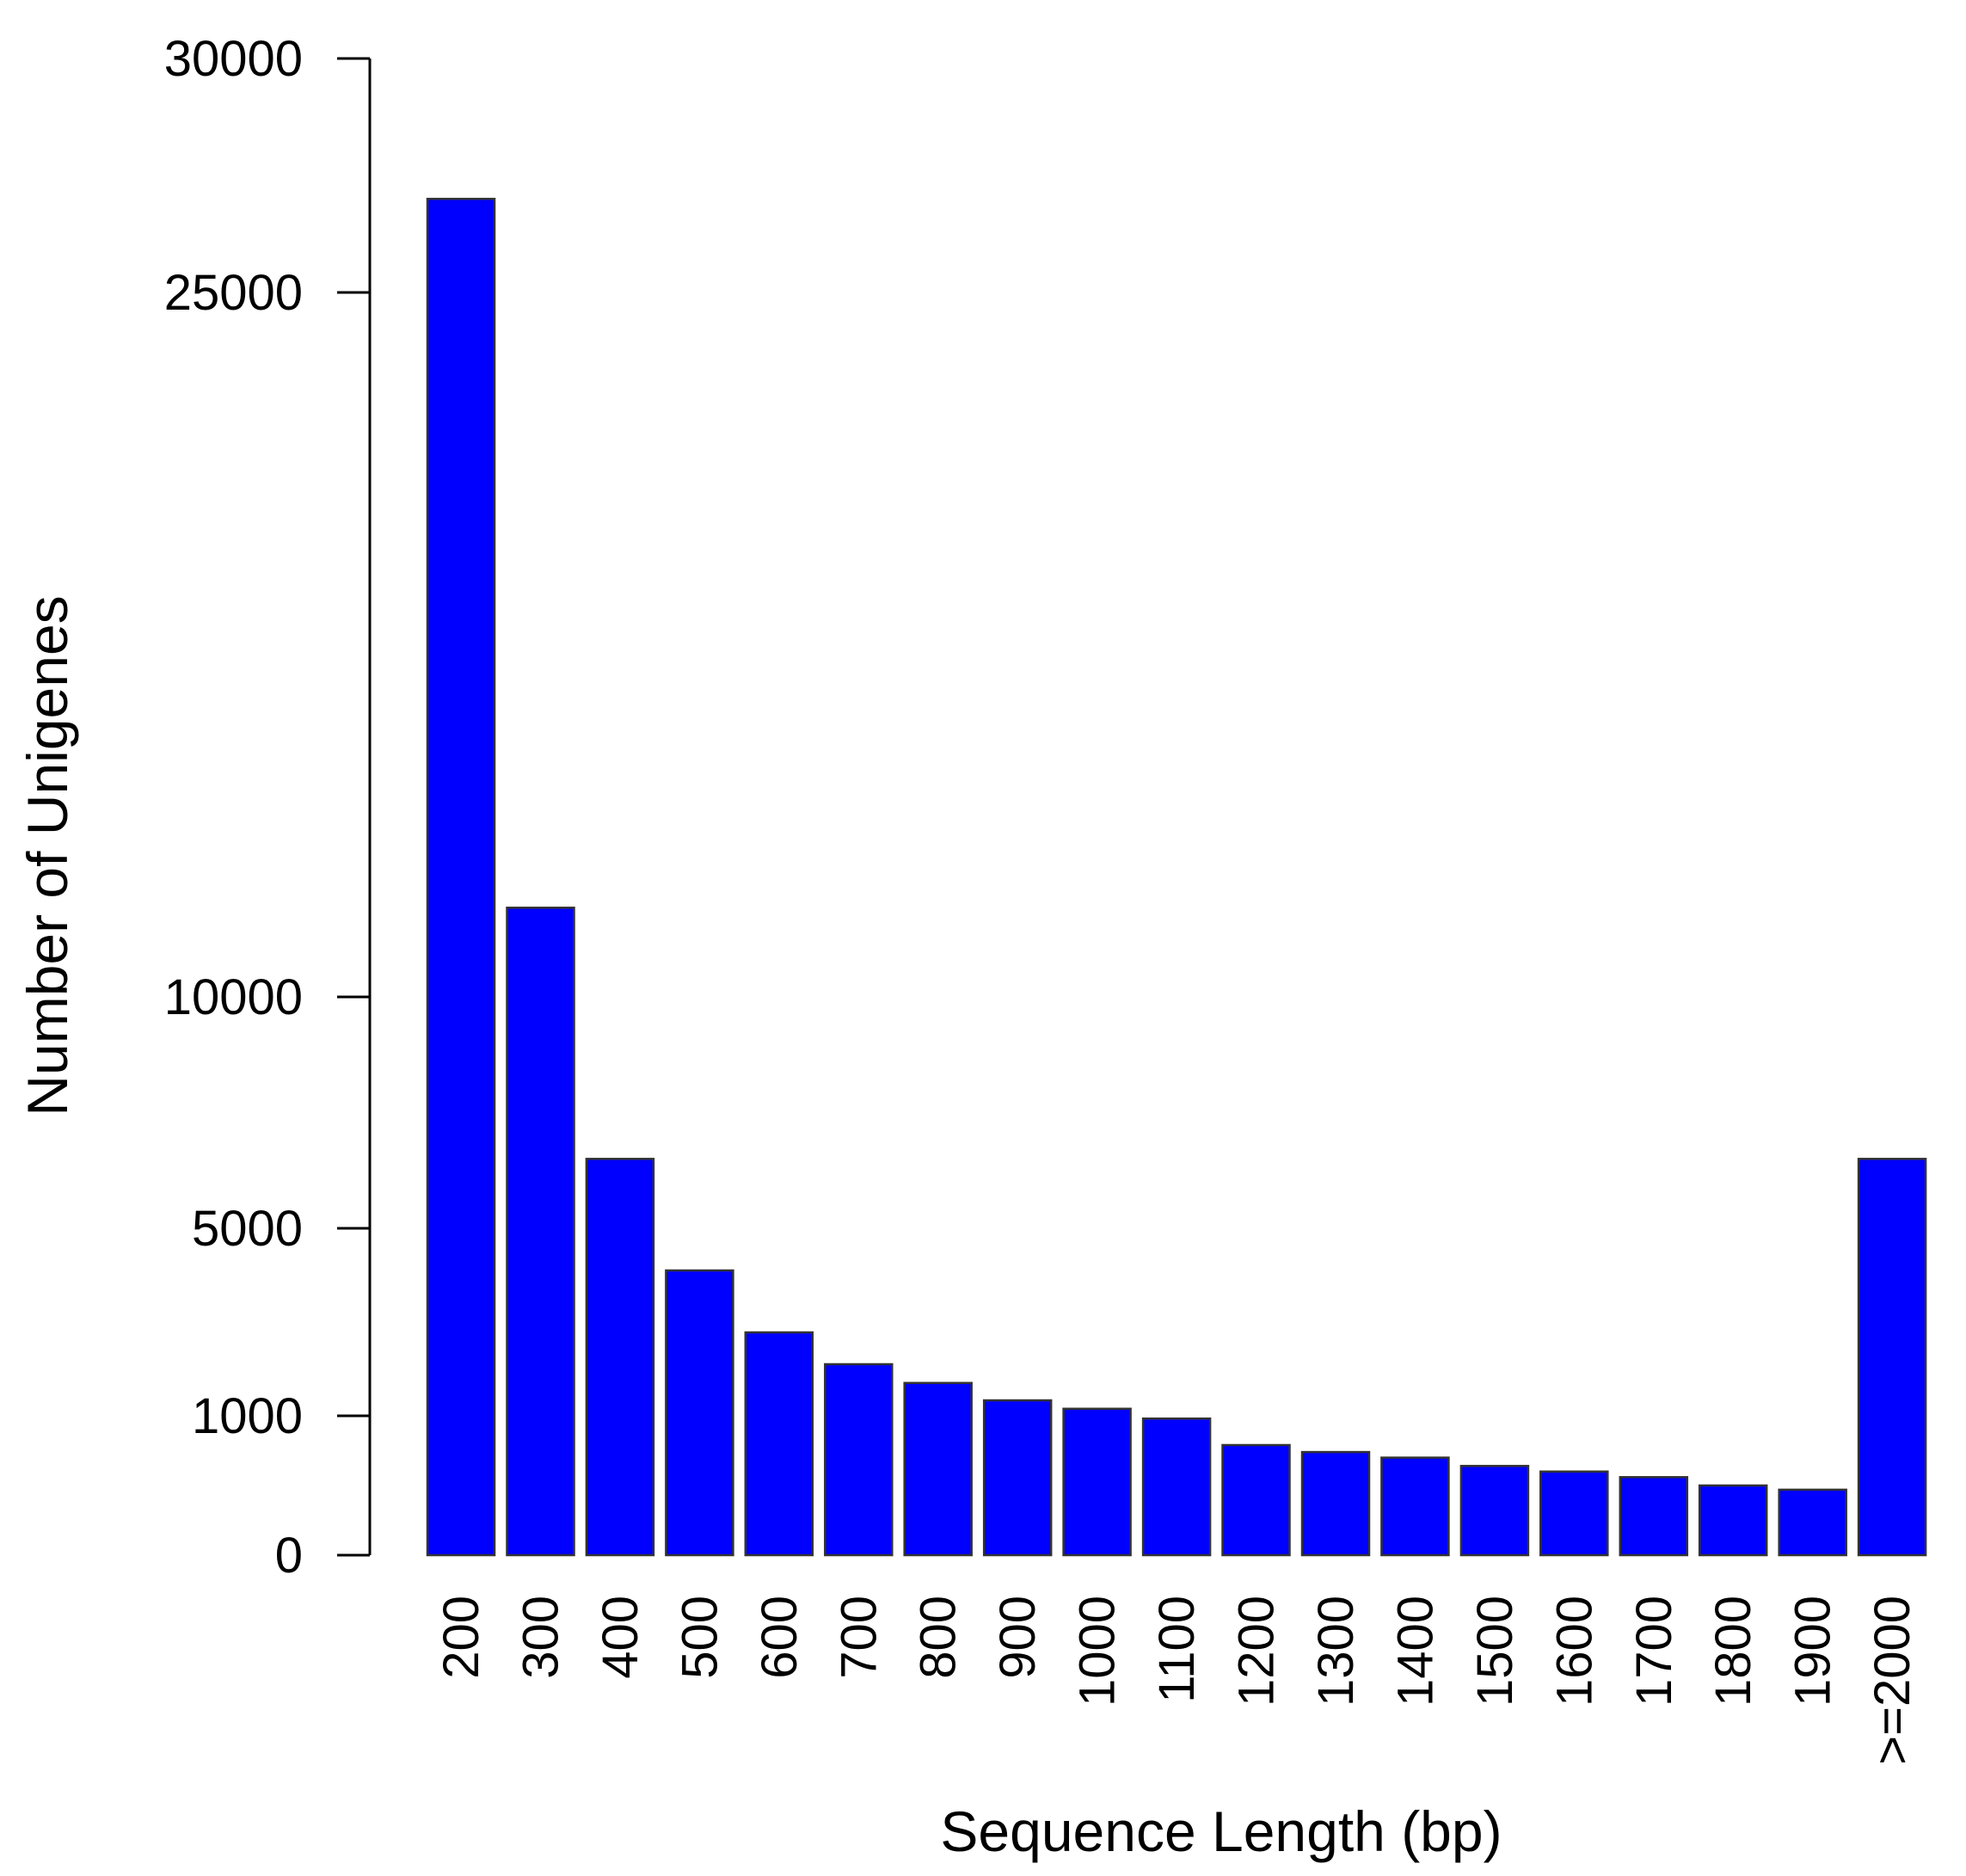 This screenshot has height=1876, width=1966. Describe the element at coordinates (1177, 1649) in the screenshot. I see `x-tick-label: 1100` at that location.